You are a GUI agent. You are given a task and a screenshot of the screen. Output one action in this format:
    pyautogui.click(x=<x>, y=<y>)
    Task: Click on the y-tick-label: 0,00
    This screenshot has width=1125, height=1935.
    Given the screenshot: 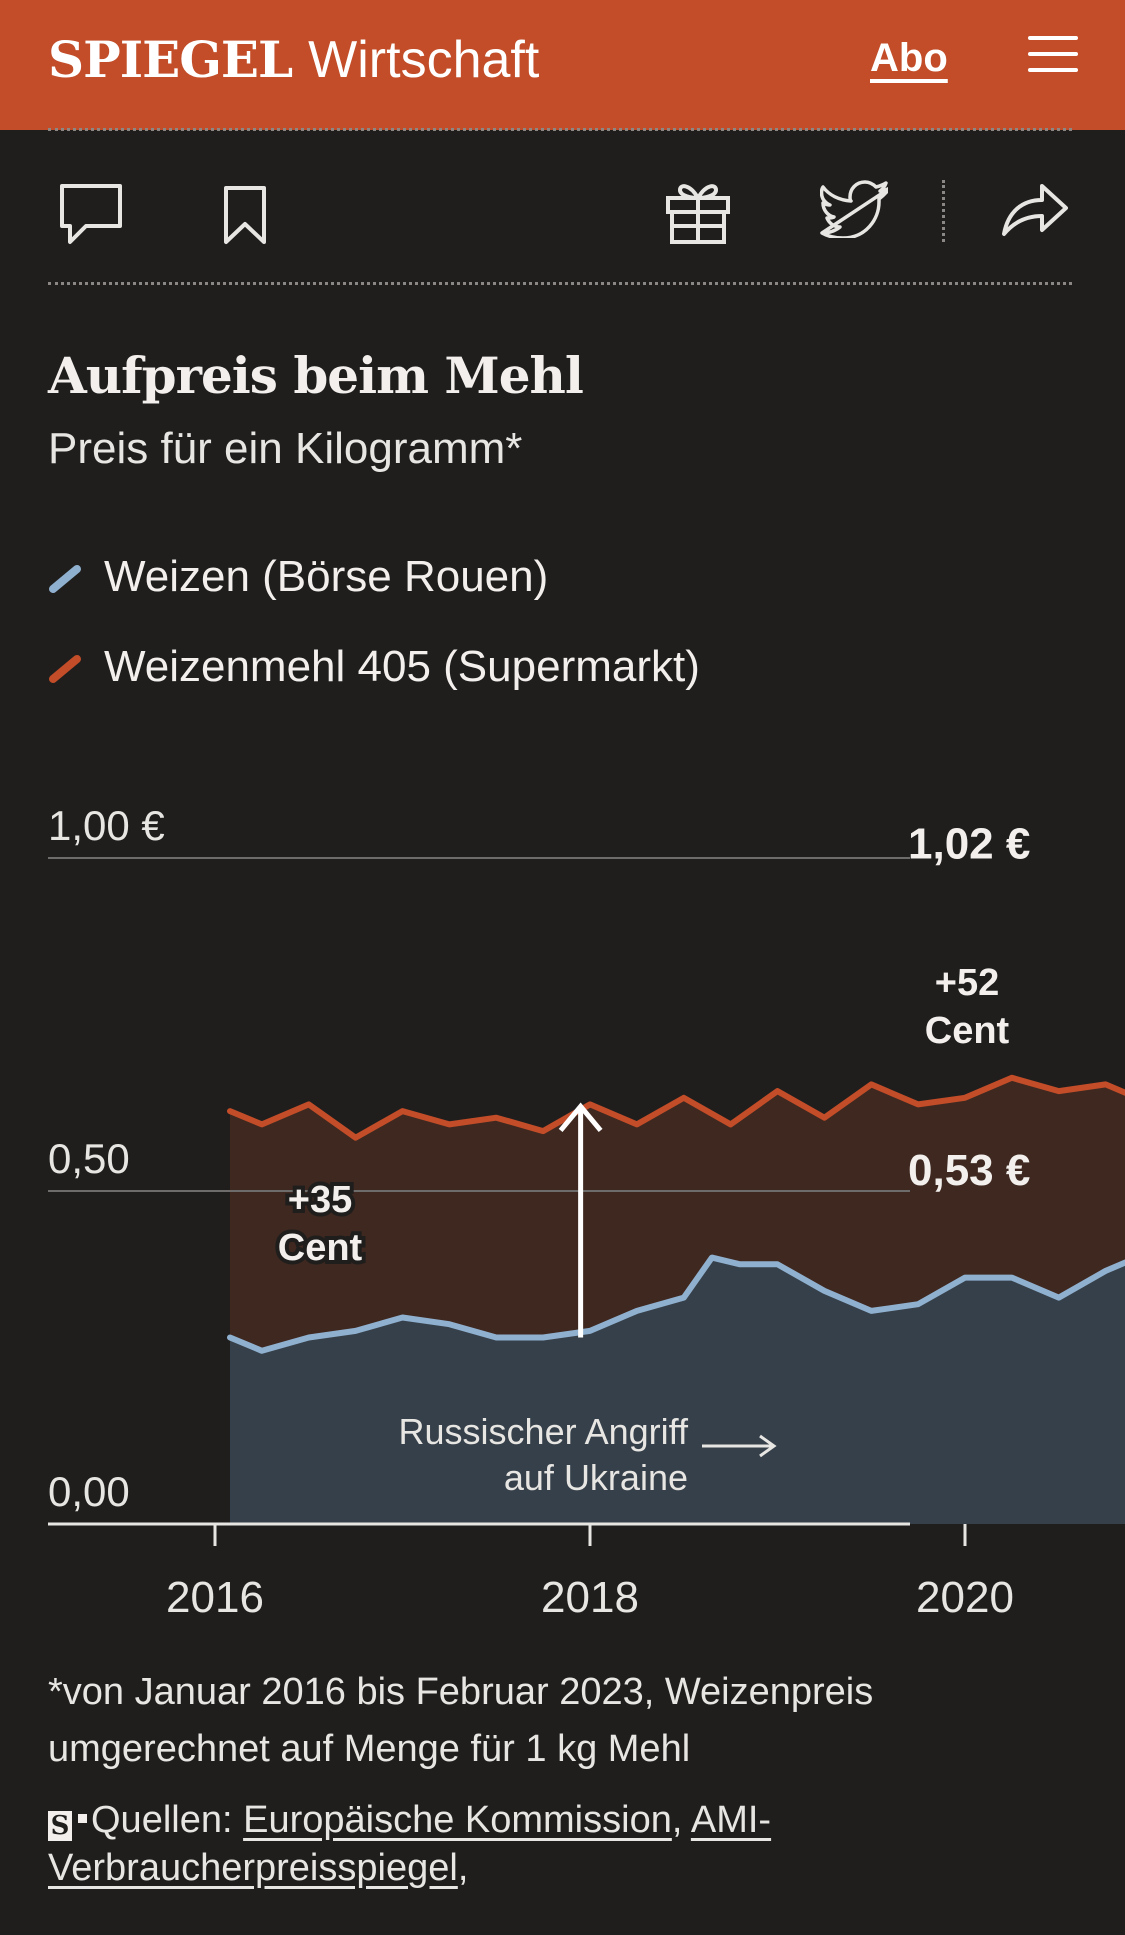 What is the action you would take?
    pyautogui.click(x=89, y=1491)
    